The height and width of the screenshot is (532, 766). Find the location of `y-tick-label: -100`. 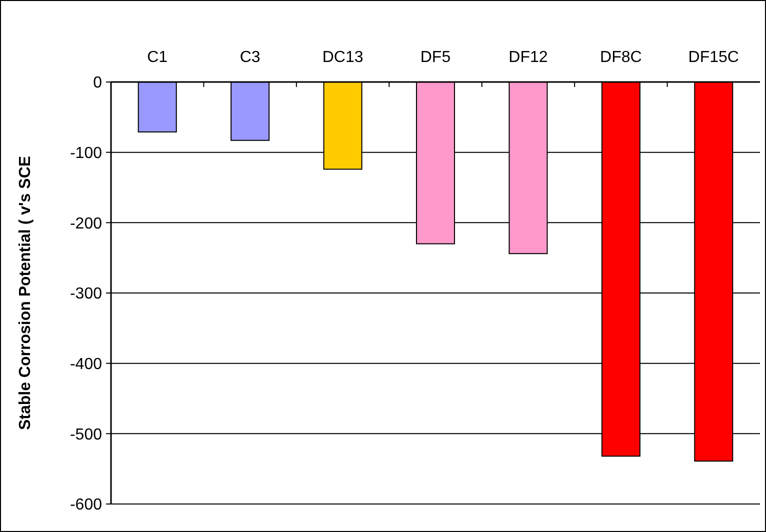

y-tick-label: -100 is located at coordinates (86, 153).